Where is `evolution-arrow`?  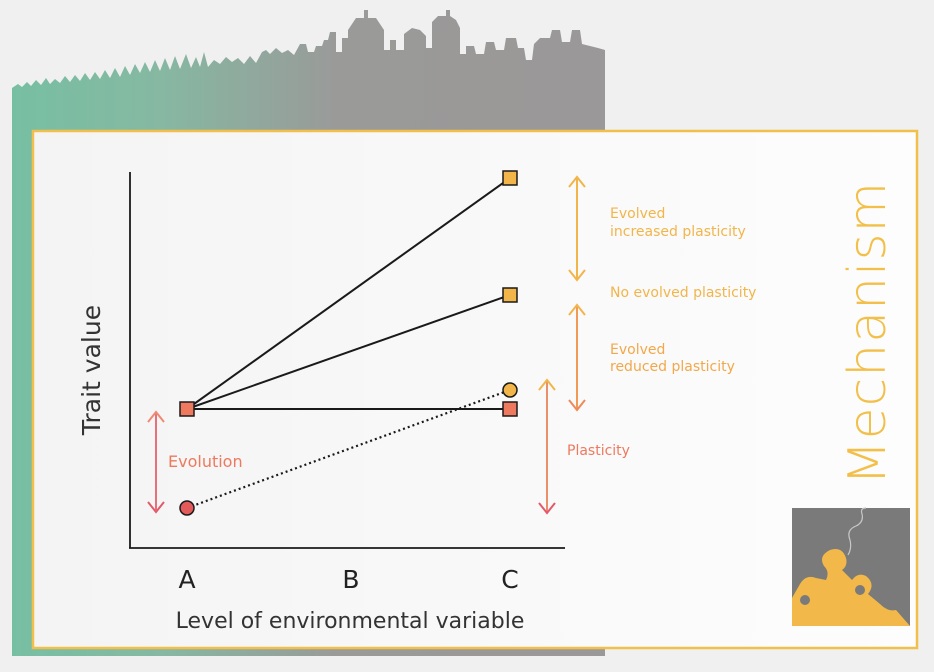 evolution-arrow is located at coordinates (156, 462).